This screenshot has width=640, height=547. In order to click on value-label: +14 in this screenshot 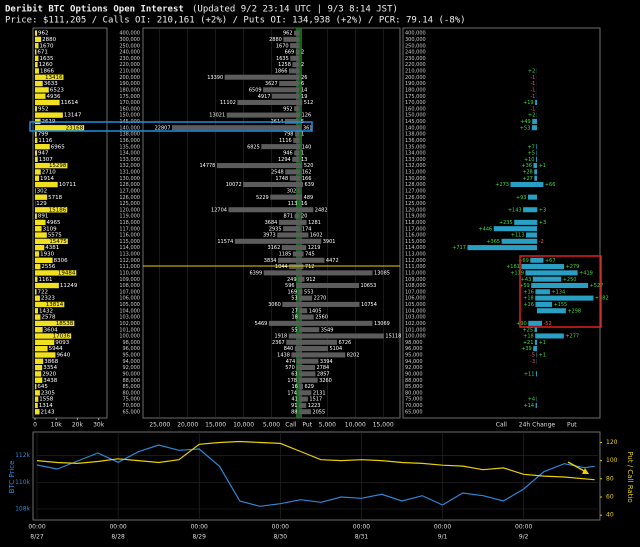, I will do `click(529, 406)`.